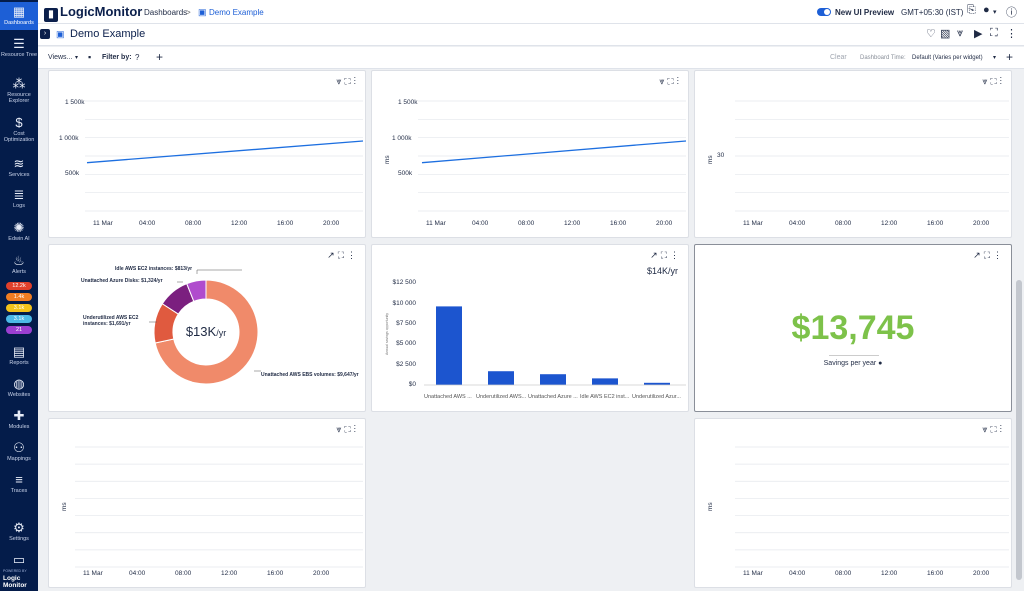  What do you see at coordinates (19, 389) in the screenshot?
I see `sidebar-item-websites: ◍ Websites` at bounding box center [19, 389].